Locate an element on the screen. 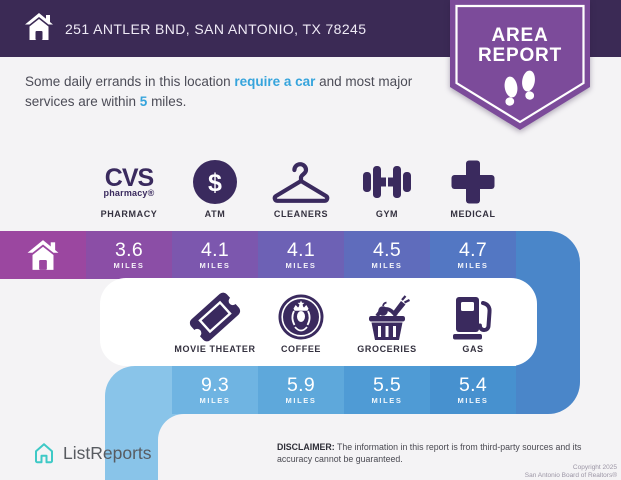  bar-vertical is located at coordinates (131, 447).